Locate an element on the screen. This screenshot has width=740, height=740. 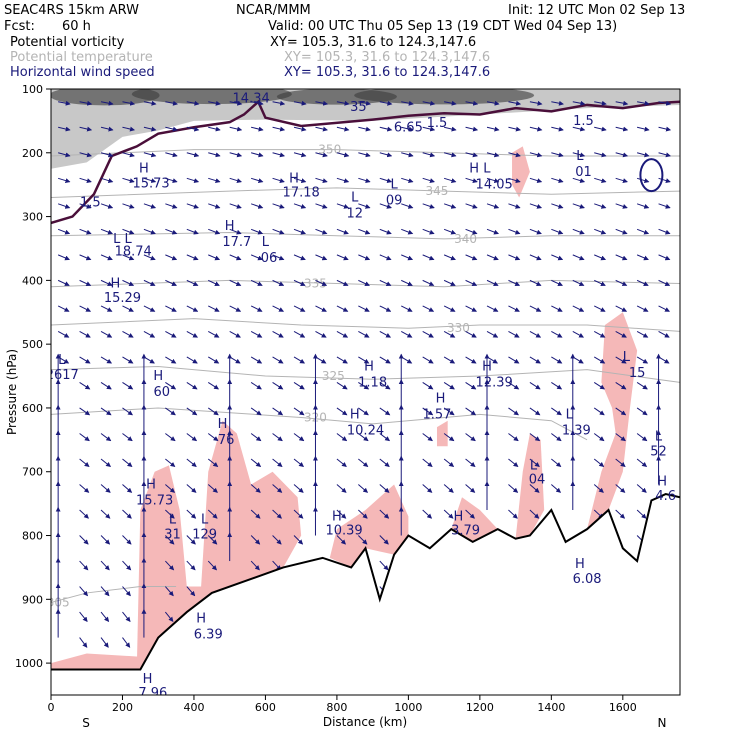
field-xy-wind: XY= 105.3, 31.6 to 124.3,147.6 is located at coordinates (387, 72).